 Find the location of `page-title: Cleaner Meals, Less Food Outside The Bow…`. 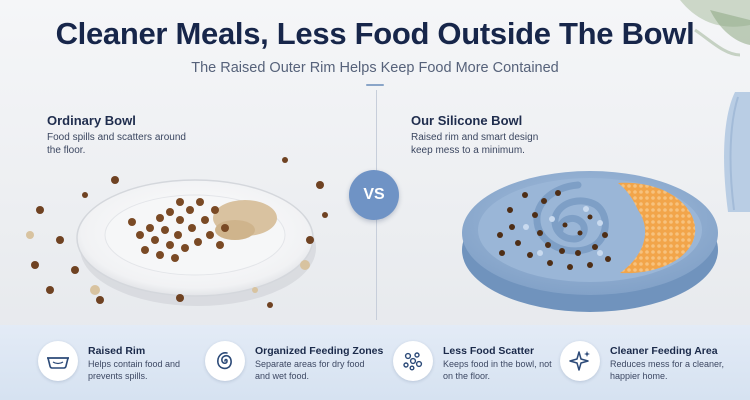

page-title: Cleaner Meals, Less Food Outside The Bow… is located at coordinates (375, 33).